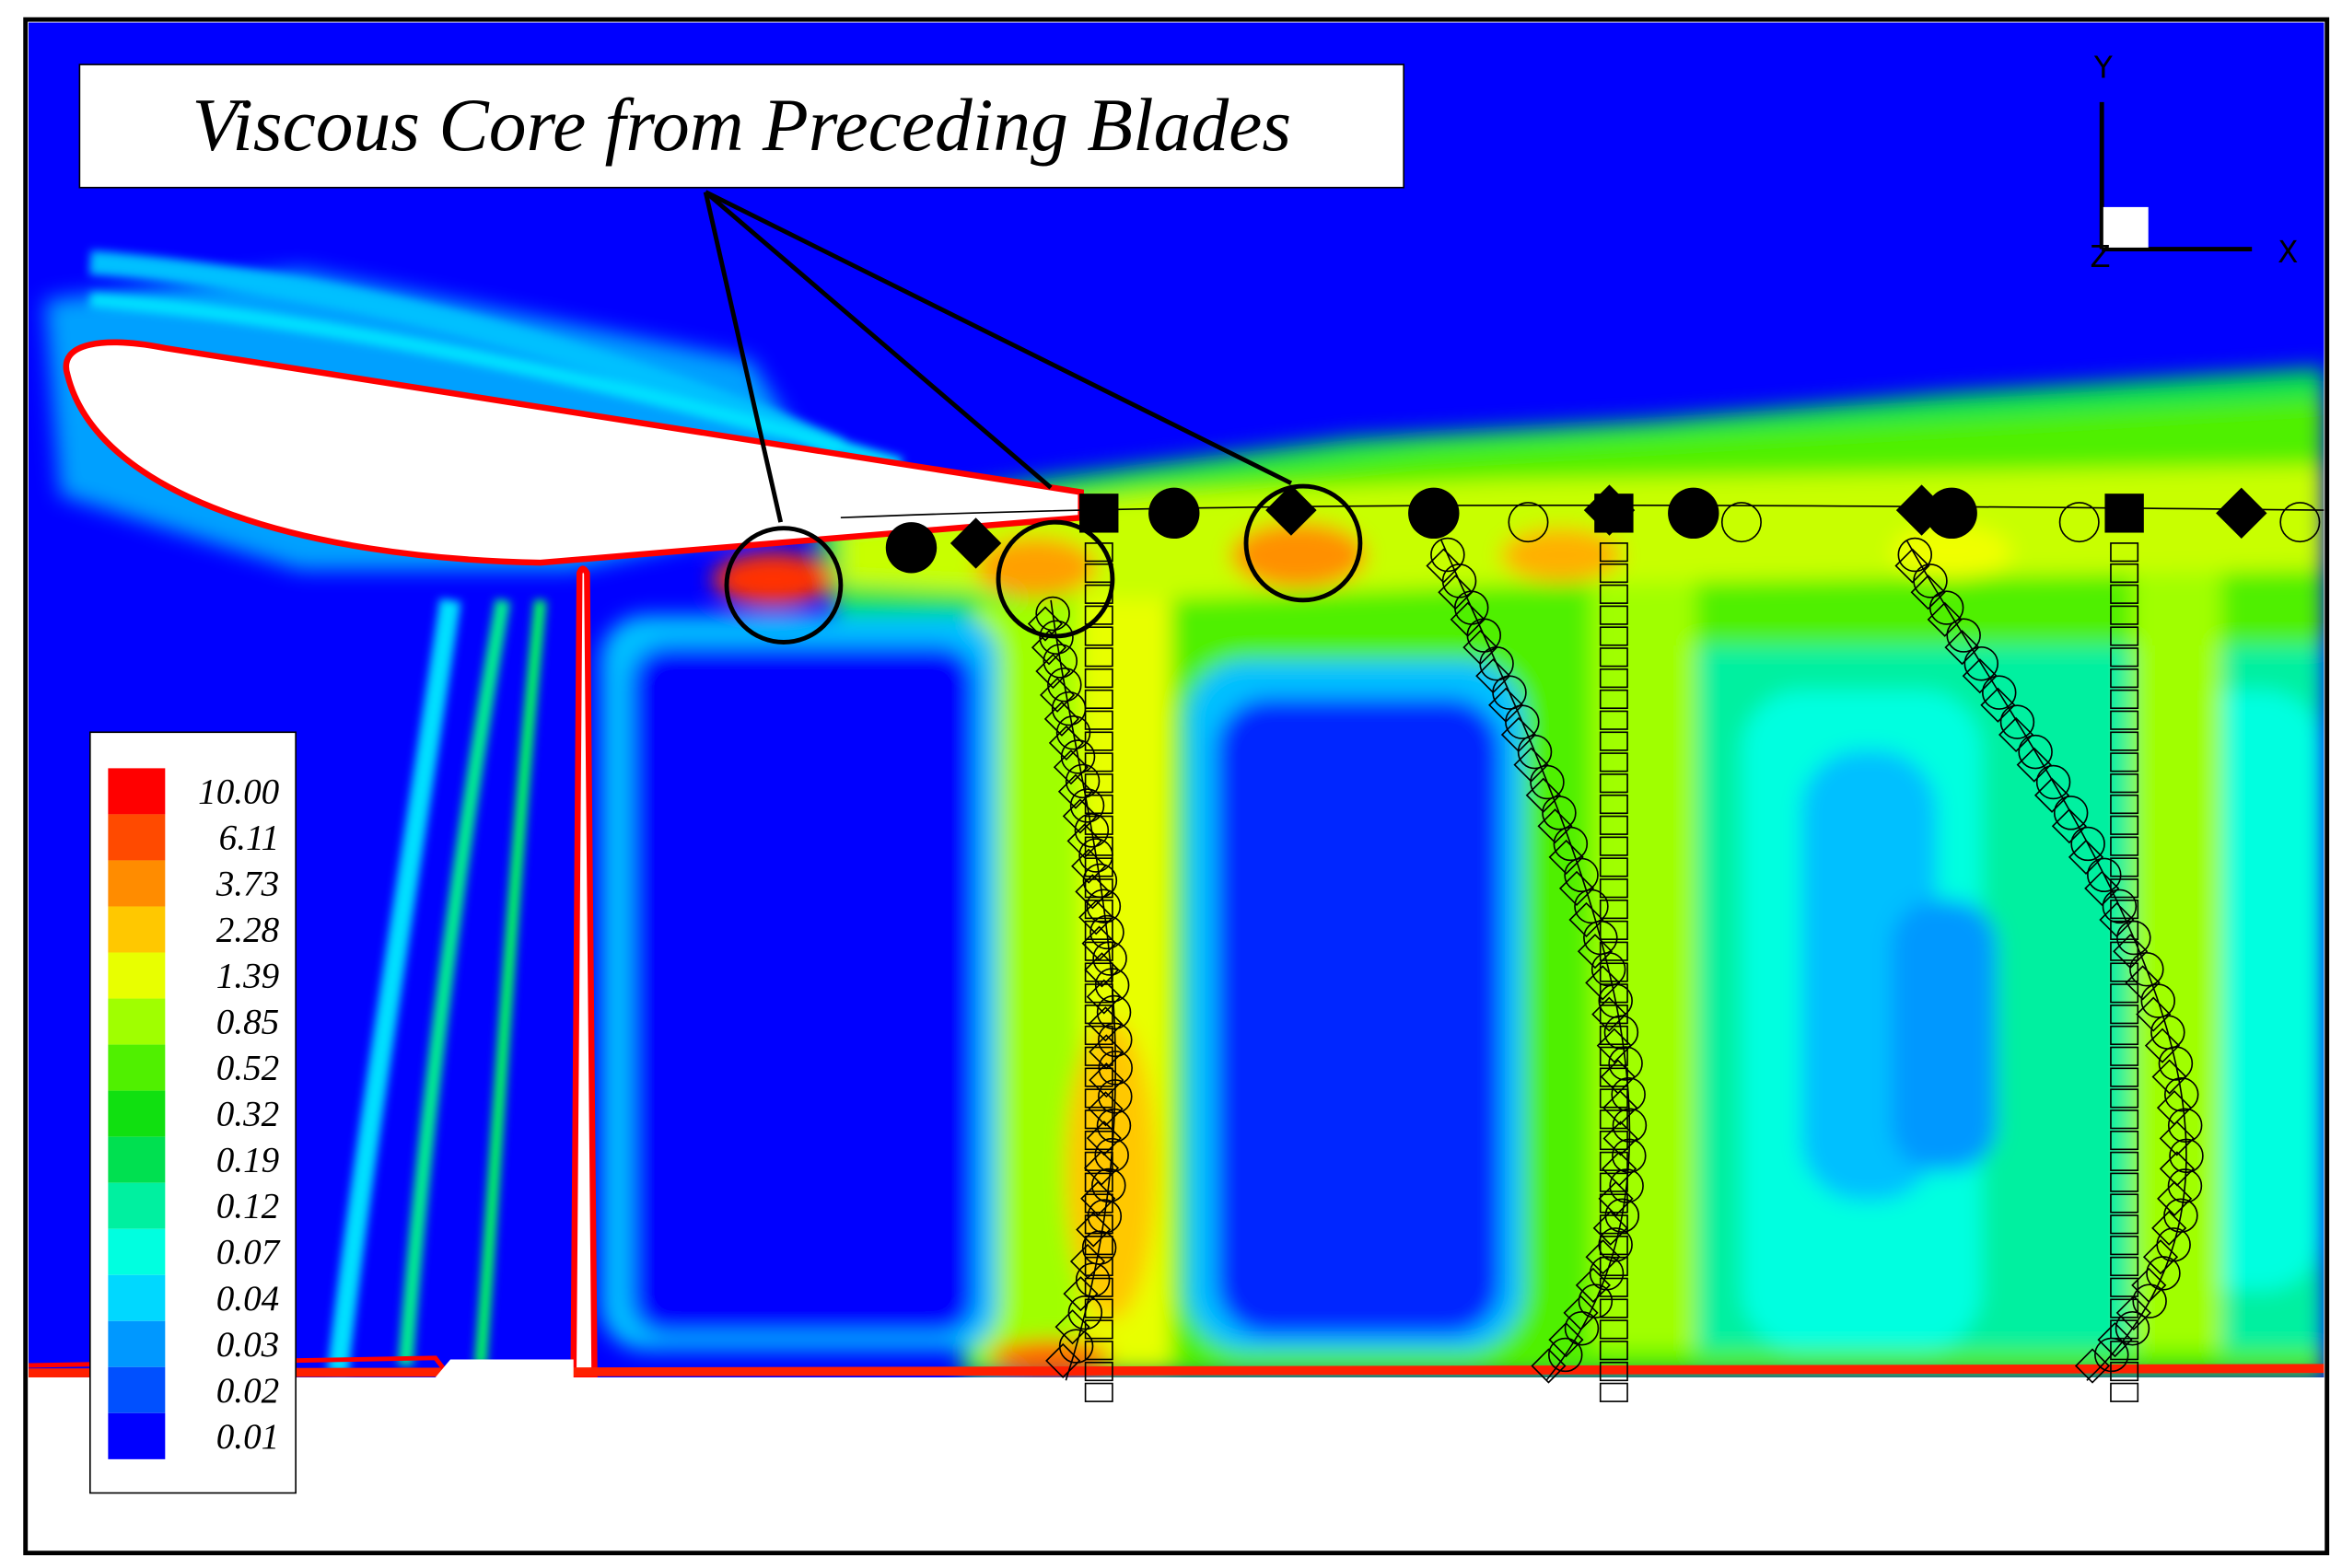 The width and height of the screenshot is (2342, 1568). I want to click on legend-label: 0.12, so click(247, 1206).